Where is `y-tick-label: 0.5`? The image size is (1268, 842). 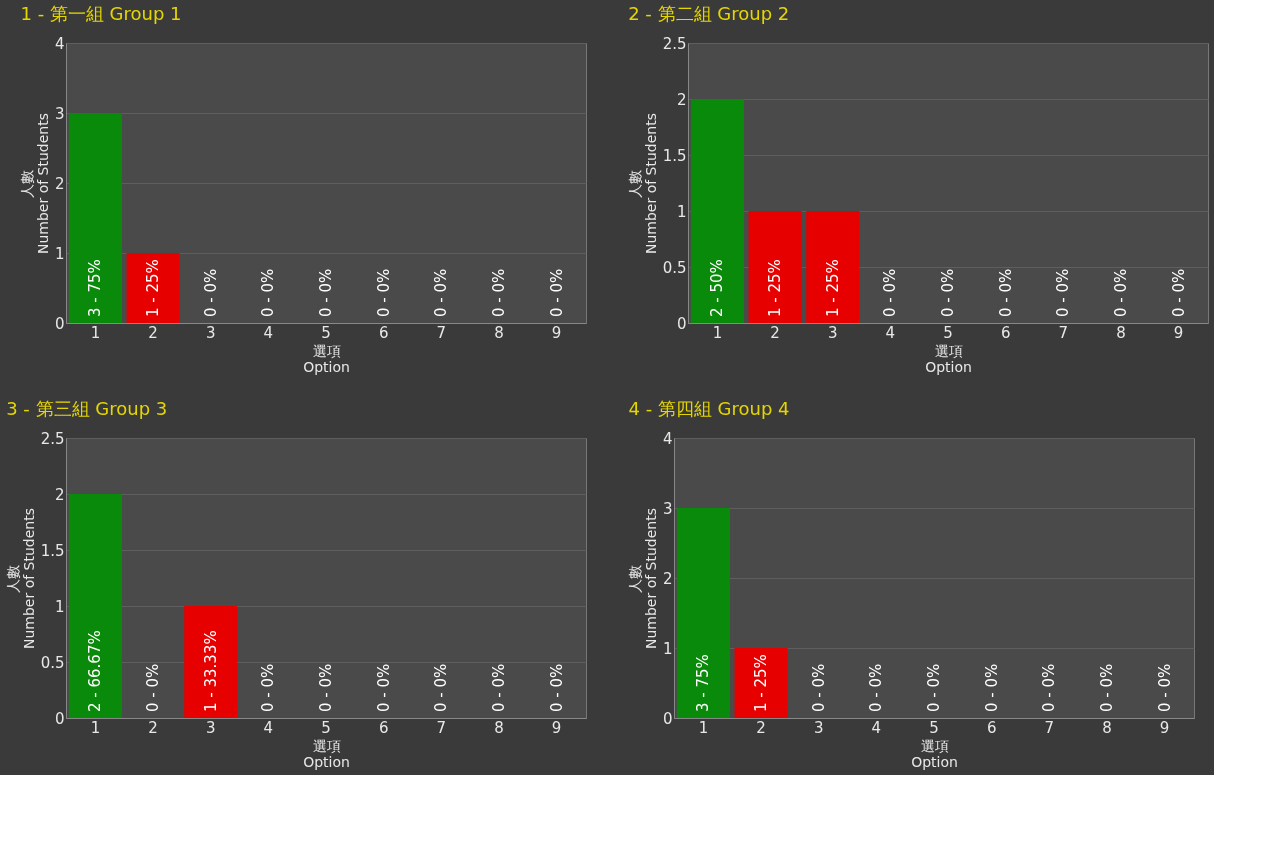
y-tick-label: 0.5 is located at coordinates (674, 267).